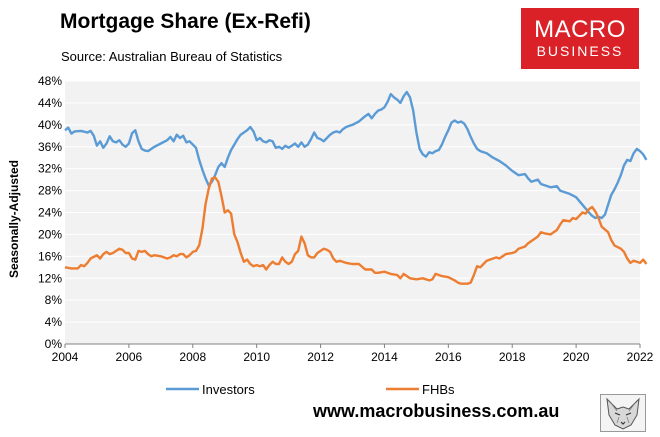 The width and height of the screenshot is (660, 437). Describe the element at coordinates (54, 344) in the screenshot. I see `y-tick-label: 0%` at that location.